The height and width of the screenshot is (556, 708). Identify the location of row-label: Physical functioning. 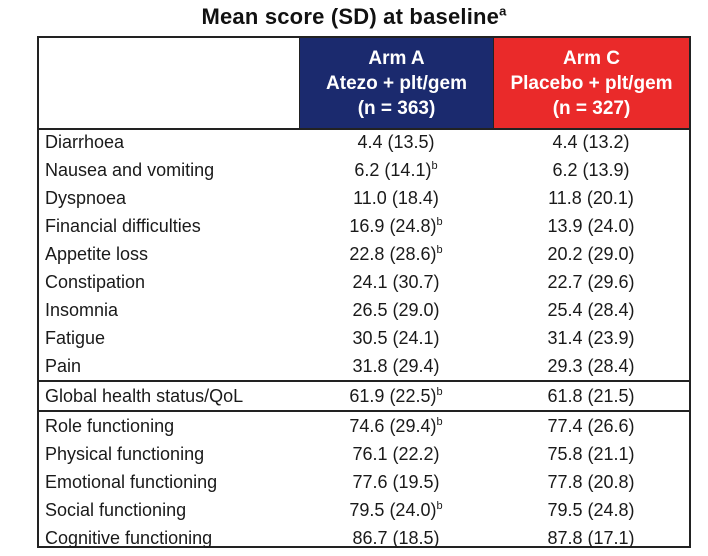
(125, 454).